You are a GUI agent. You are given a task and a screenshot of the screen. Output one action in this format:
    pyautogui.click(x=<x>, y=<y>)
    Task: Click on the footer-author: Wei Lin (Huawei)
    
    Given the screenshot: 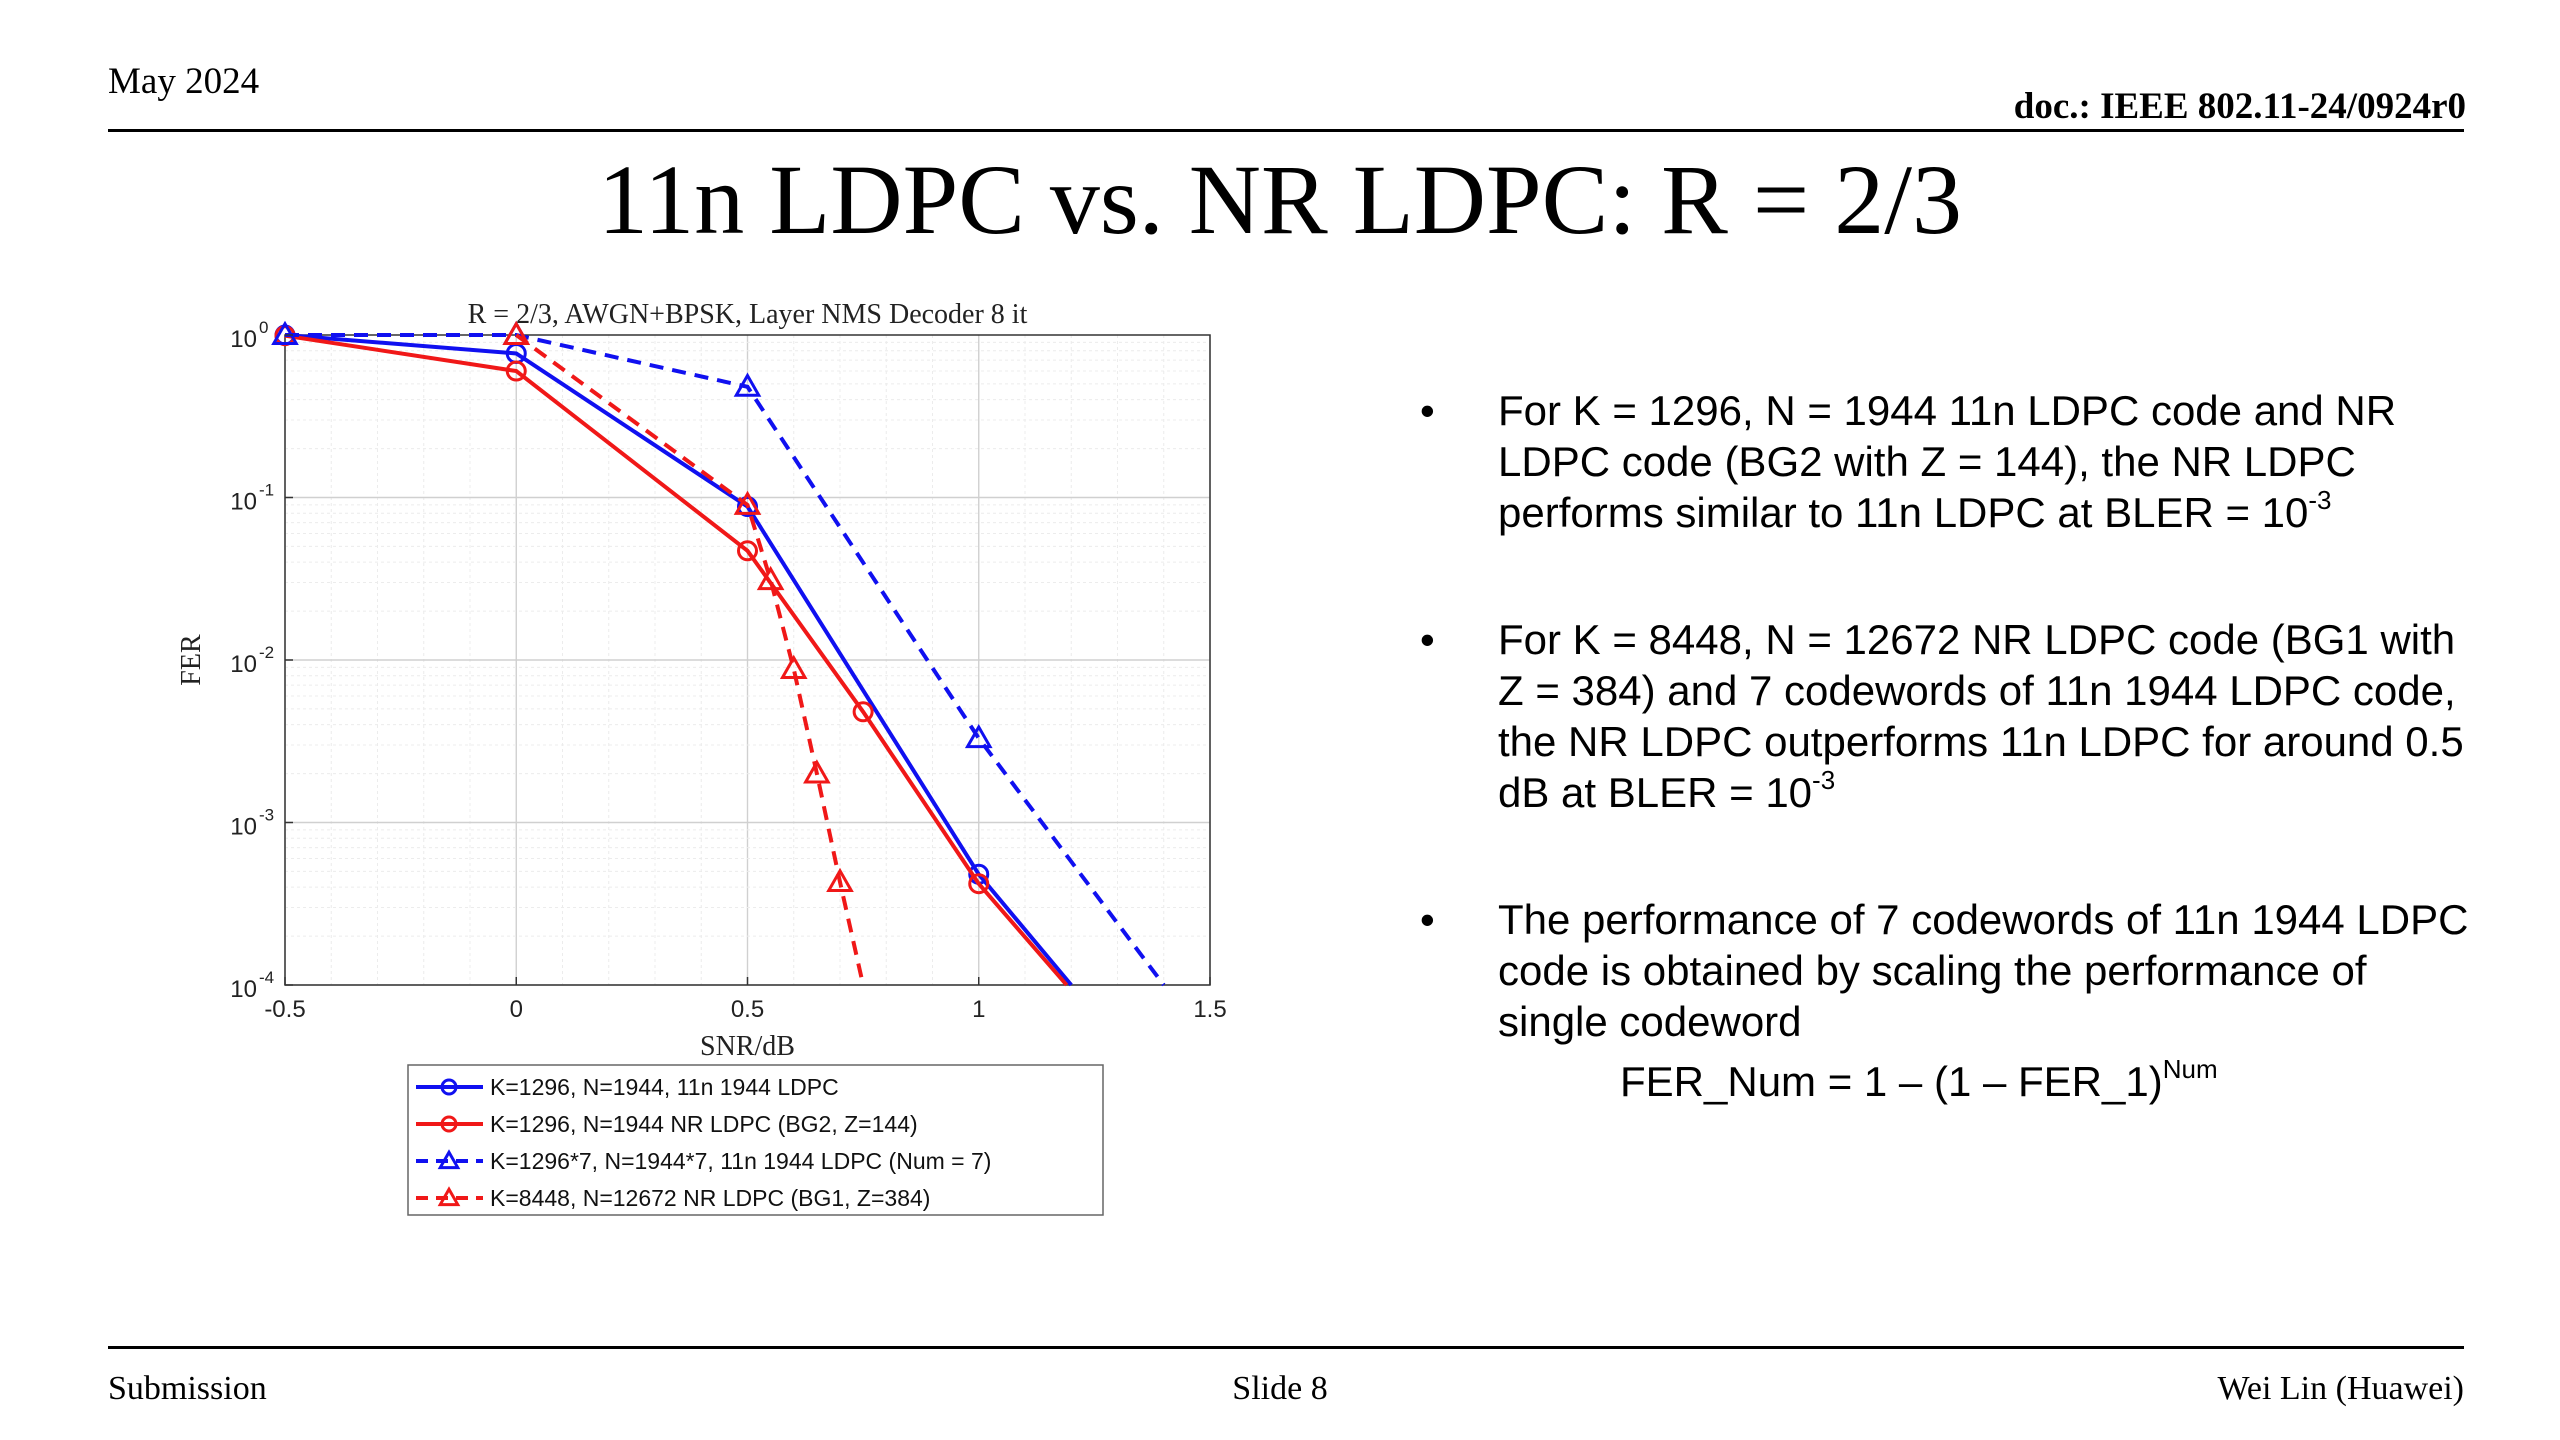 What is the action you would take?
    pyautogui.click(x=2341, y=1388)
    